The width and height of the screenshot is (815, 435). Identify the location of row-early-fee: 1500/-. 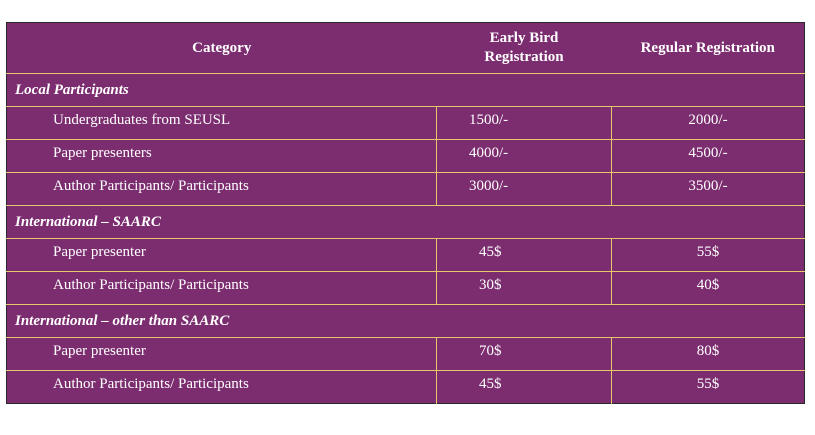
(489, 119).